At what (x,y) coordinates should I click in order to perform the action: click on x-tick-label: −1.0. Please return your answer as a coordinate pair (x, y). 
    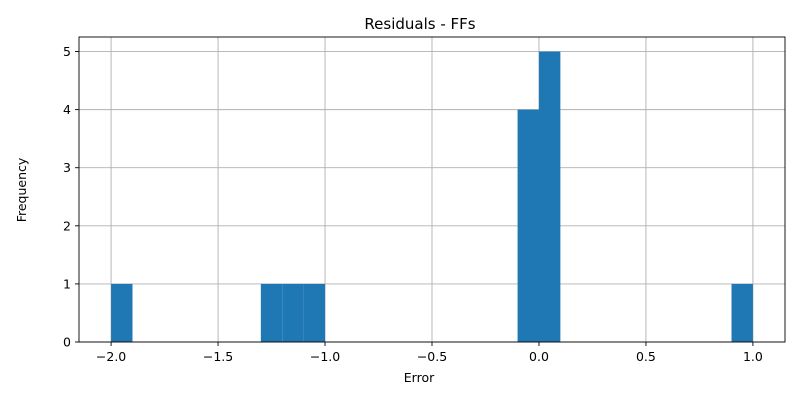
    Looking at the image, I should click on (325, 356).